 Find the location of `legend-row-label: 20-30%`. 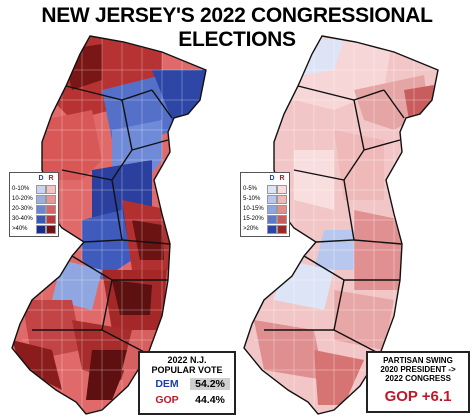

legend-row-label: 20-30% is located at coordinates (22, 209).